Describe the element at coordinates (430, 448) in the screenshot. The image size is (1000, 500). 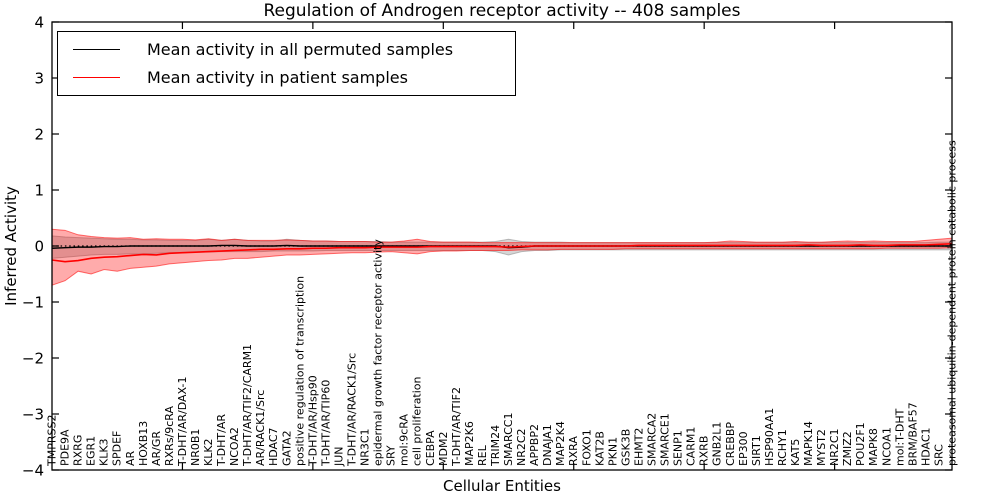
I see `entity-label: CEBPA` at that location.